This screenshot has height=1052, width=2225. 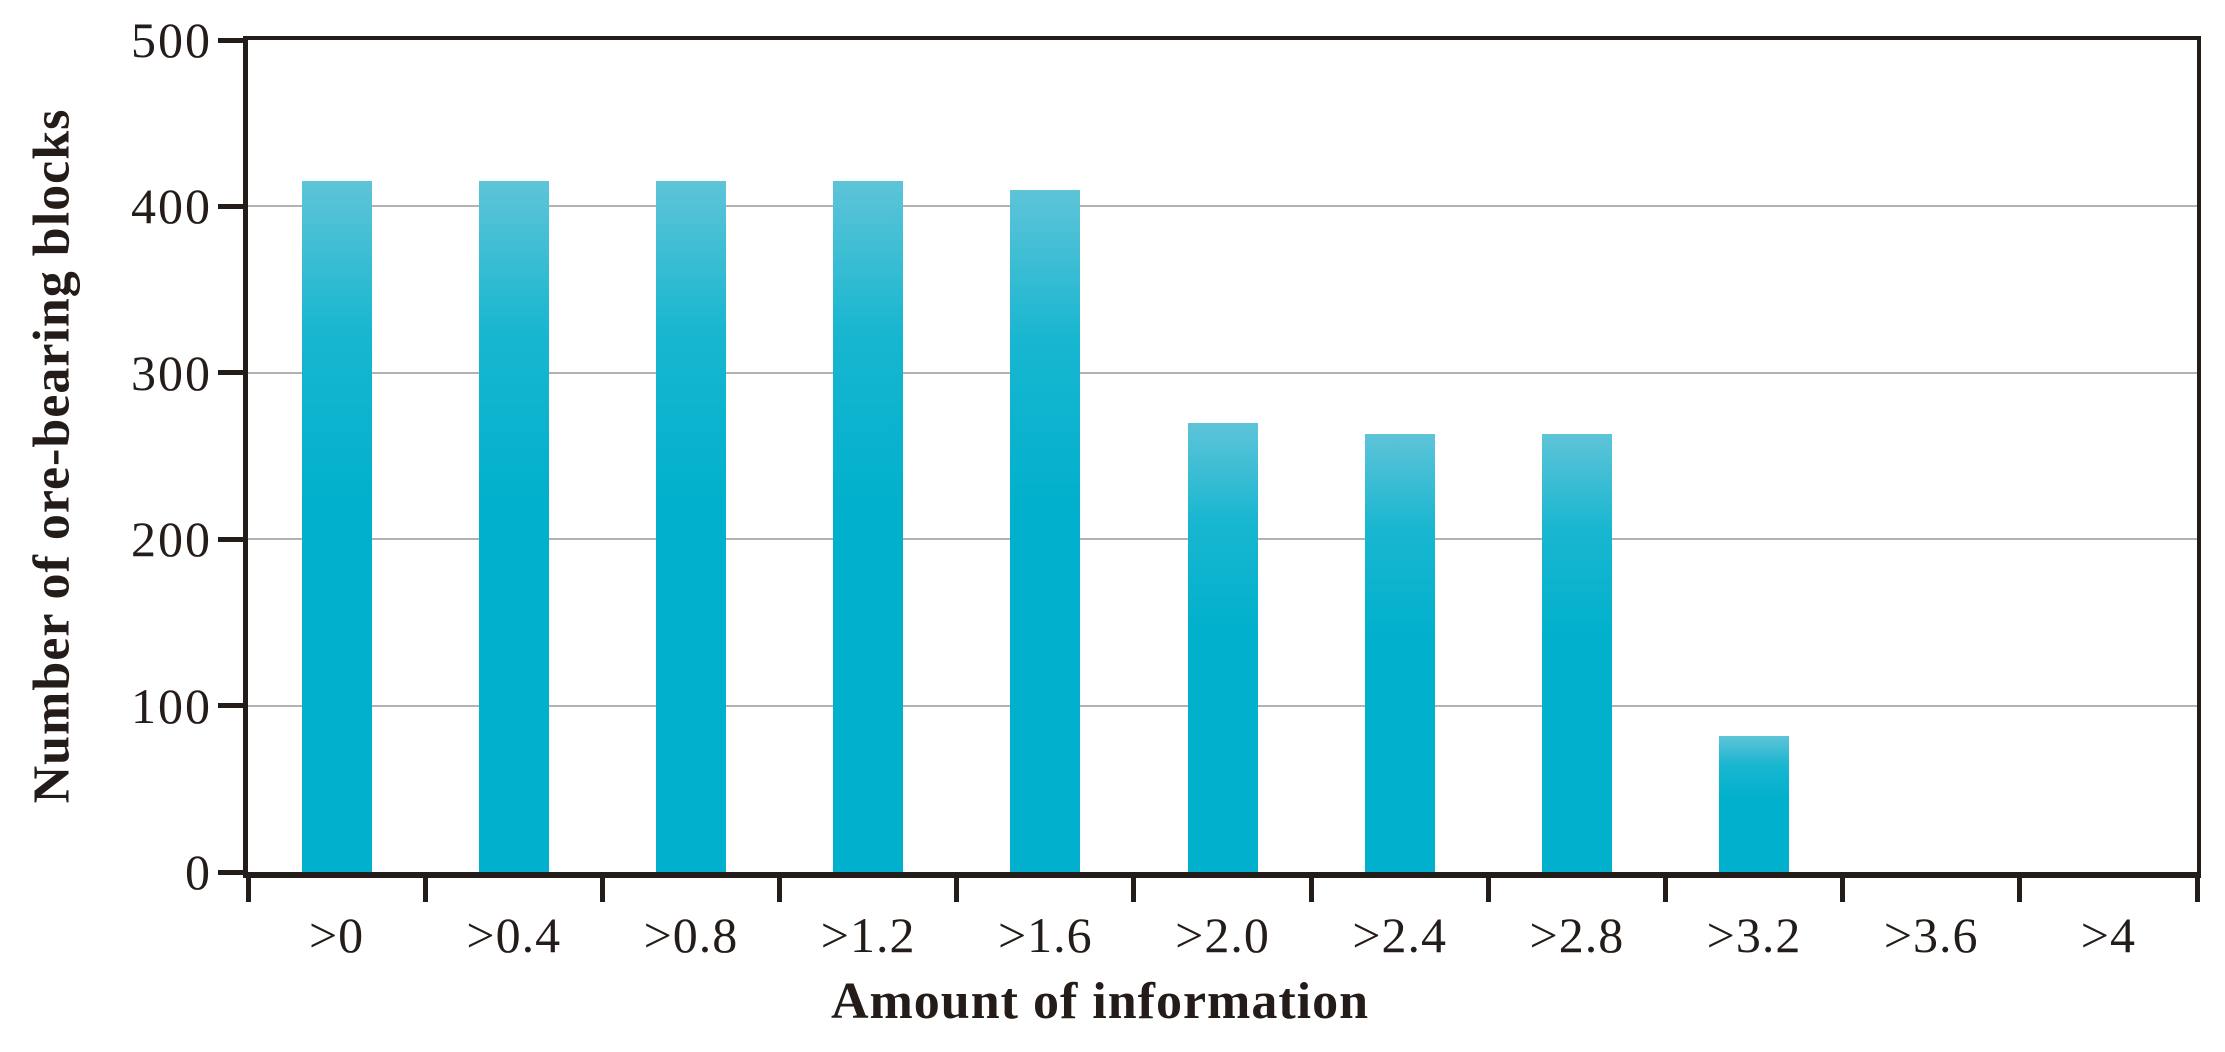 I want to click on x-tick-label->2.8: >2.8, so click(x=1577, y=935).